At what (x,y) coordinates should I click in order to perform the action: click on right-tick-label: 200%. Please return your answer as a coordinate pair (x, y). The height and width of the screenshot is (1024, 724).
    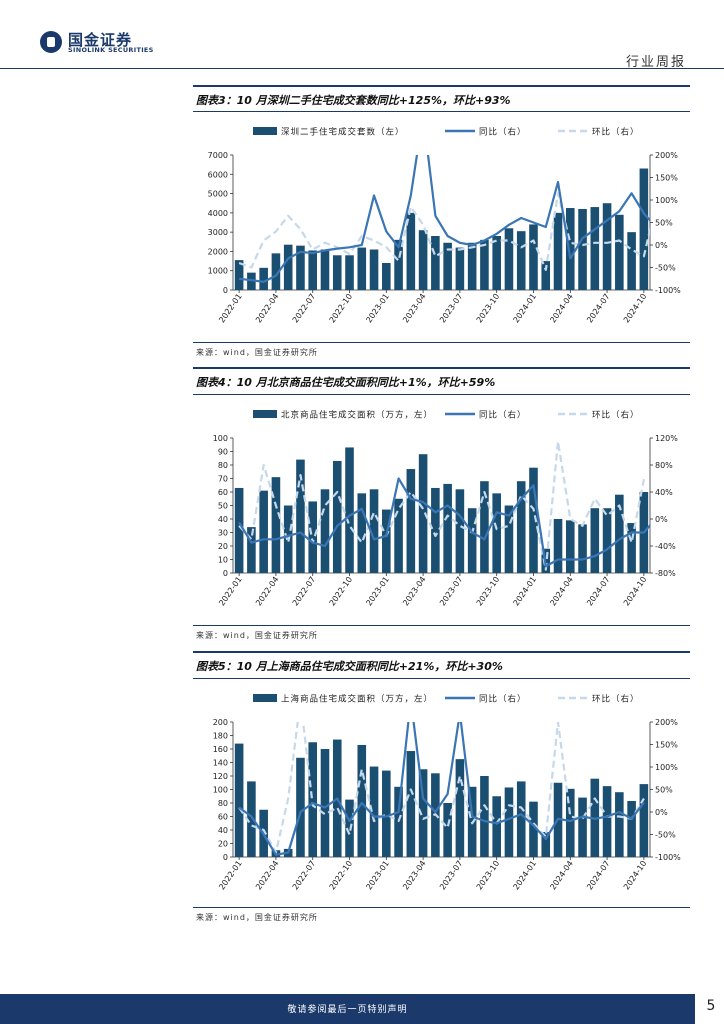
    Looking at the image, I should click on (666, 722).